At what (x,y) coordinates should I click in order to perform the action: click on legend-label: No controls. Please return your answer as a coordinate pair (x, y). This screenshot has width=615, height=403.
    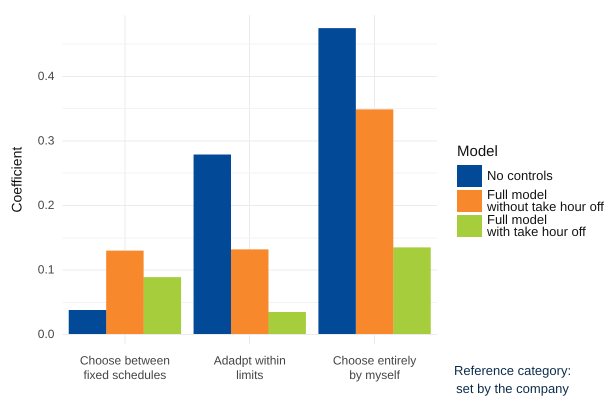
    Looking at the image, I should click on (520, 175).